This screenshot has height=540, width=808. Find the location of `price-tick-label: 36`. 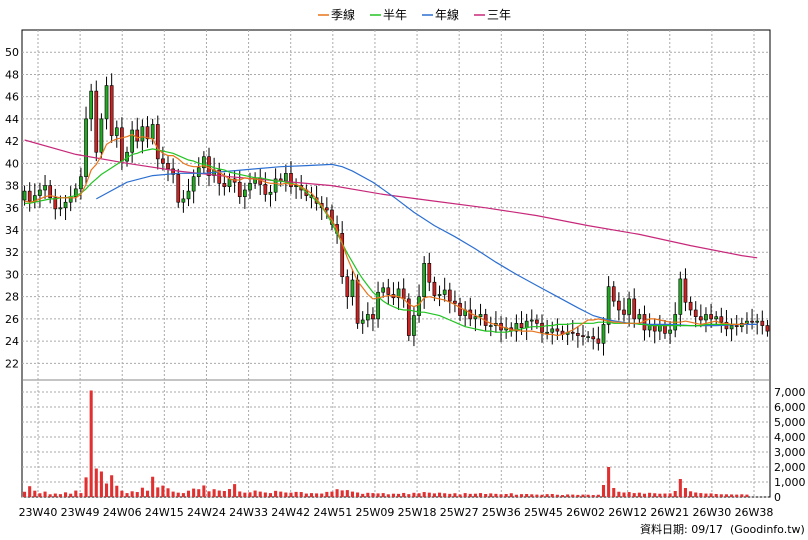

price-tick-label: 36 is located at coordinates (12, 208).